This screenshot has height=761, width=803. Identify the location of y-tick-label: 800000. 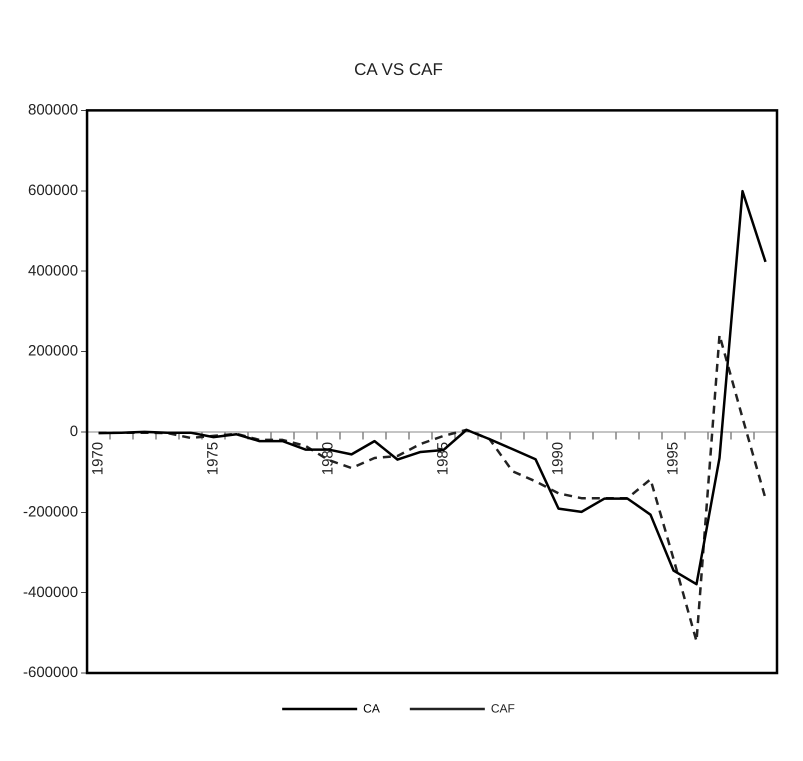
(53, 110).